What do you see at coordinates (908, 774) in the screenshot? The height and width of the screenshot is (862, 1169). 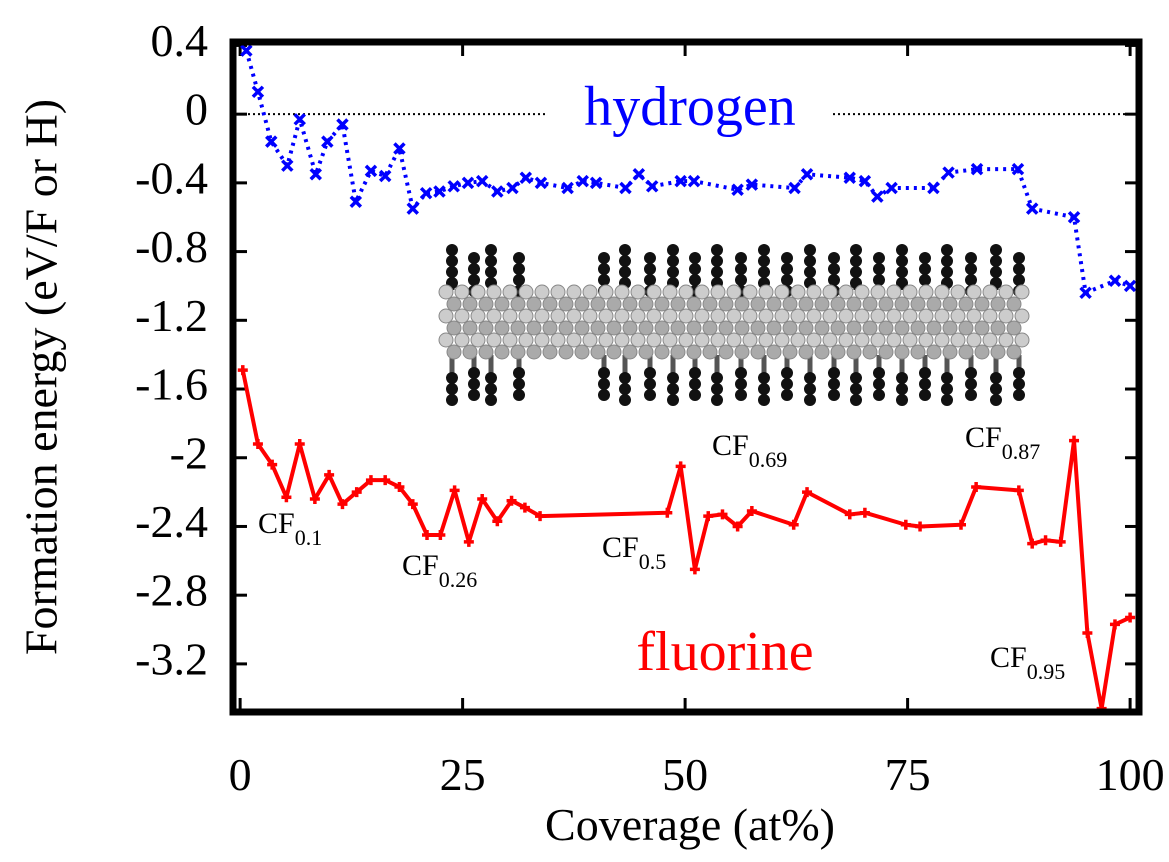 I see `x-tick-label: 75` at bounding box center [908, 774].